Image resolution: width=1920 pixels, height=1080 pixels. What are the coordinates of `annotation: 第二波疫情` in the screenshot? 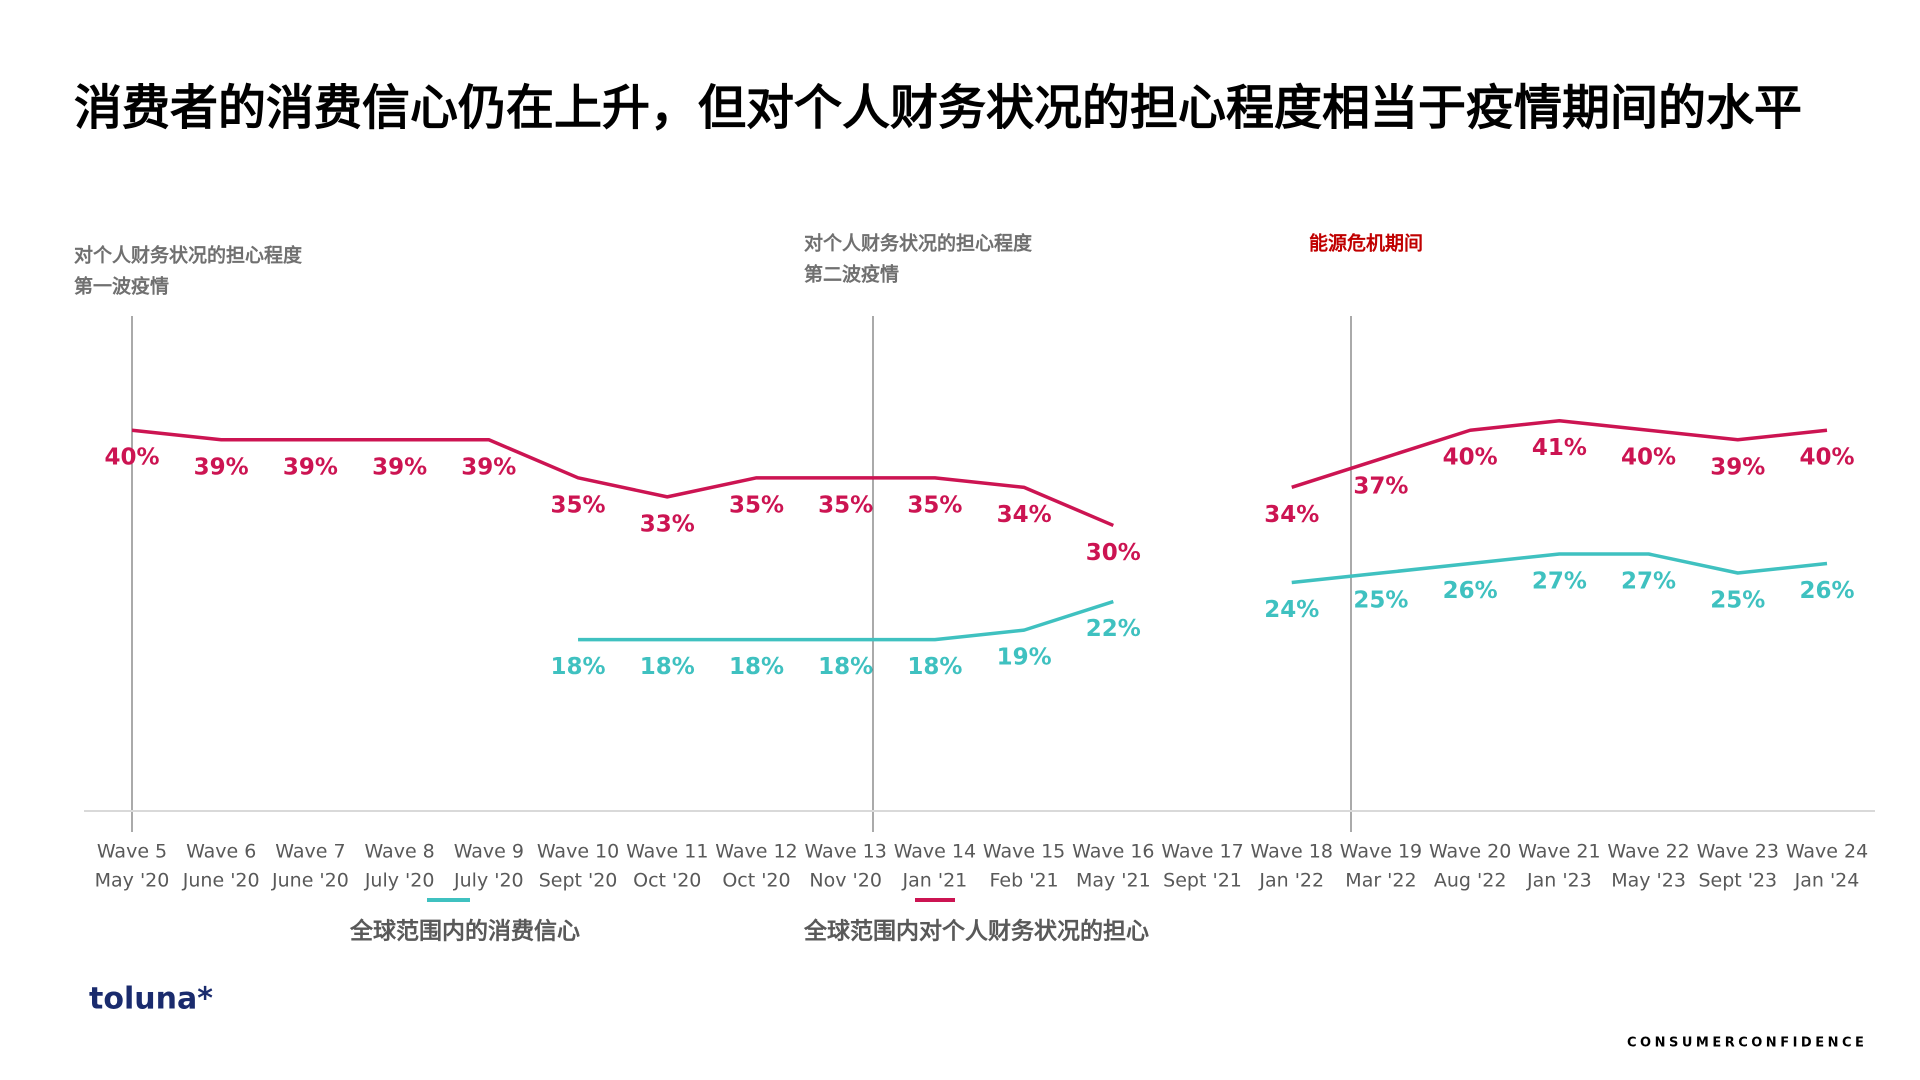 It's located at (851, 274).